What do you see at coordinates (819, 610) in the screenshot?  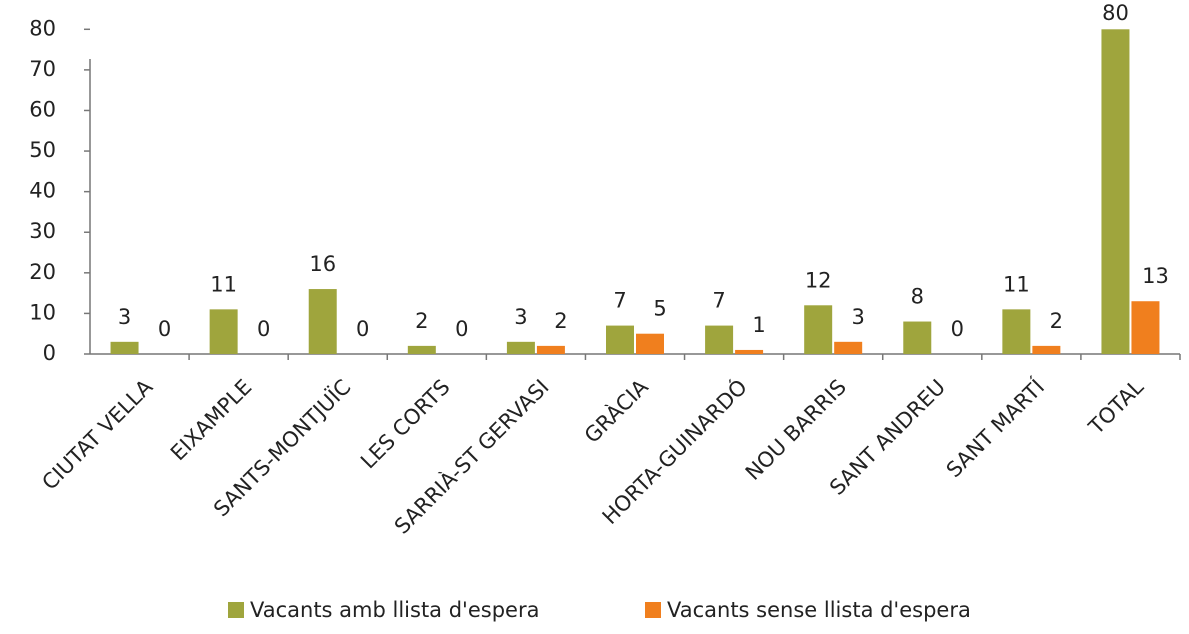 I see `legend-label: Vacants sense llista d'espera` at bounding box center [819, 610].